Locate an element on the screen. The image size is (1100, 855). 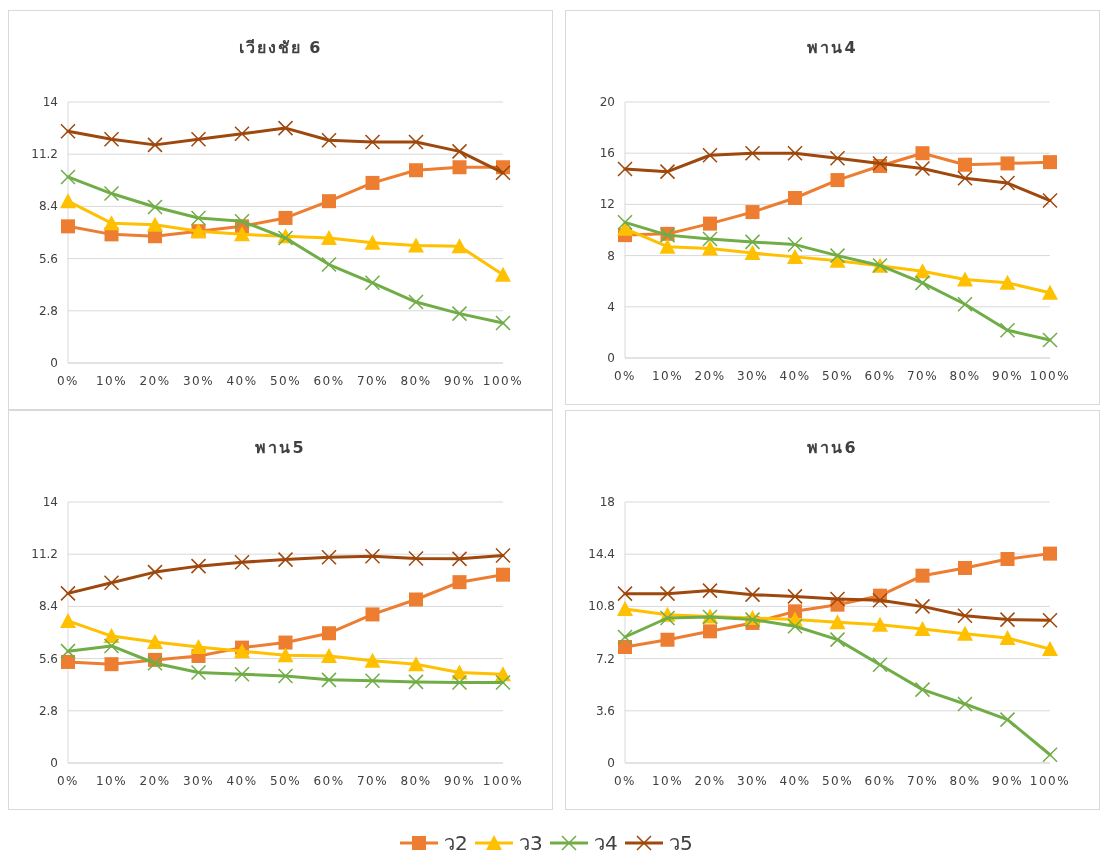
y-tick-label: 10.8 is located at coordinates (601, 606).